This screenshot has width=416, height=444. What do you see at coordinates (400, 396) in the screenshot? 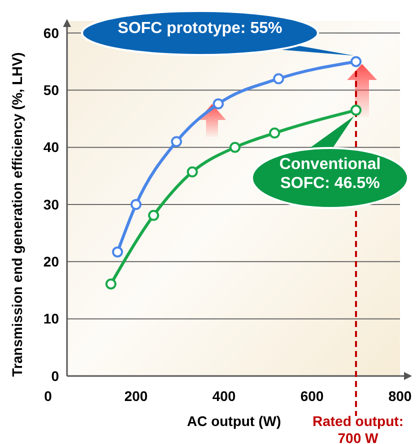
I see `x-tick-label: 800` at bounding box center [400, 396].